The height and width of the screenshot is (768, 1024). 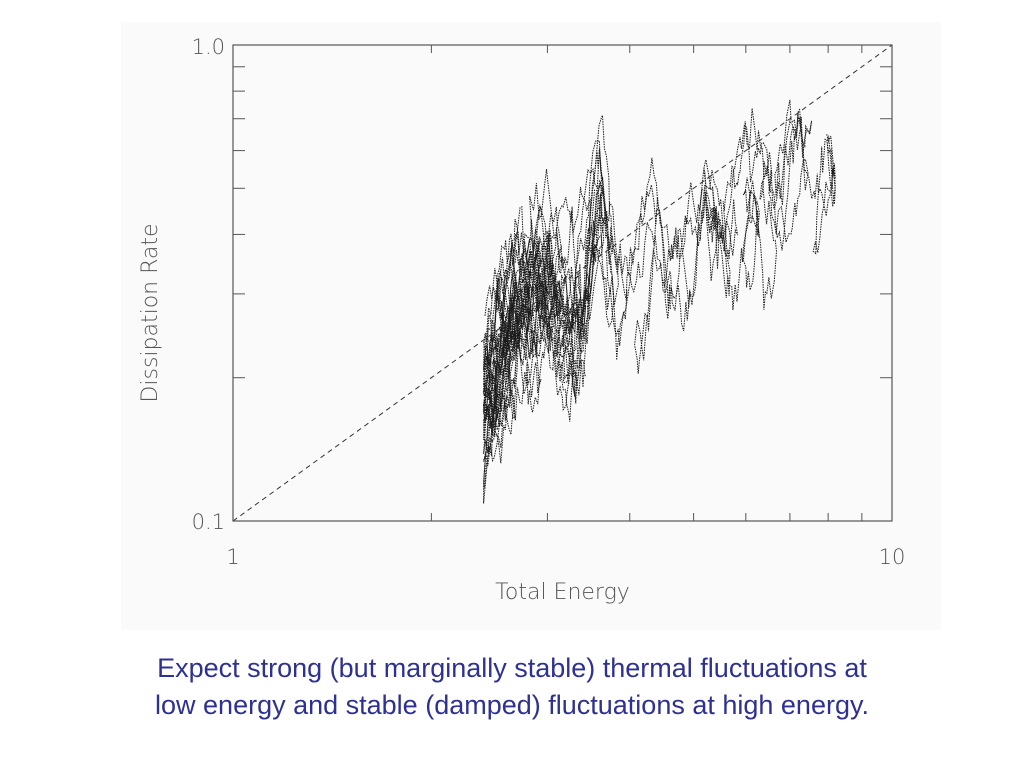 I want to click on y-tick-label-top: 1.0, so click(x=208, y=47).